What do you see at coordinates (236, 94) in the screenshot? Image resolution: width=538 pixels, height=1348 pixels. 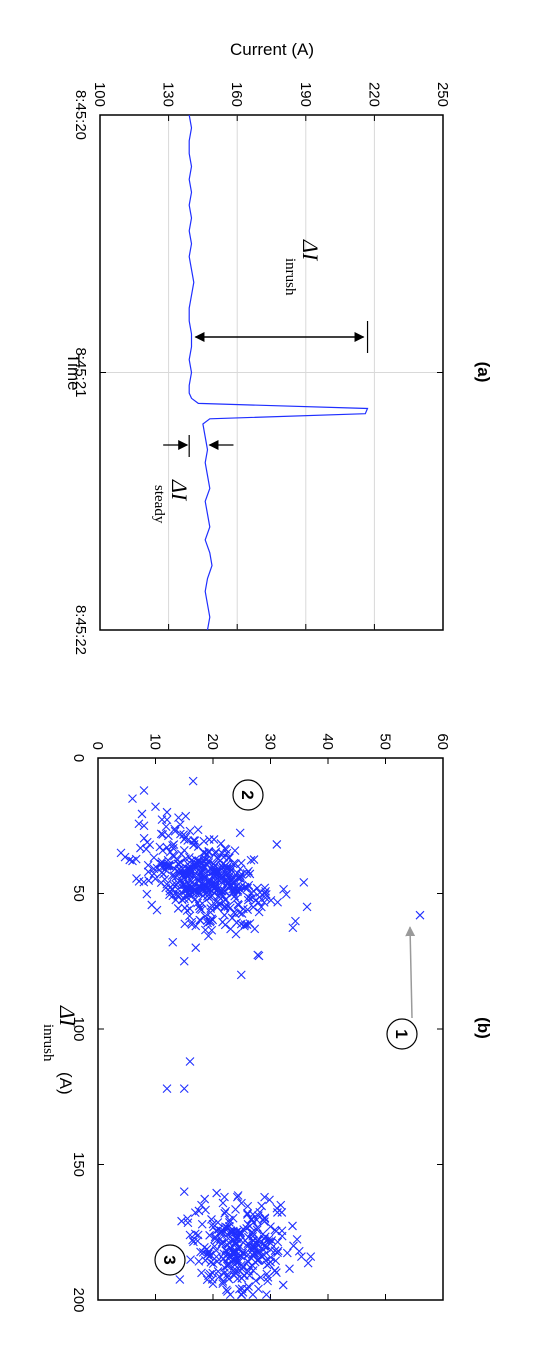 I see `panel-a-y-tick-label: 160` at bounding box center [236, 94].